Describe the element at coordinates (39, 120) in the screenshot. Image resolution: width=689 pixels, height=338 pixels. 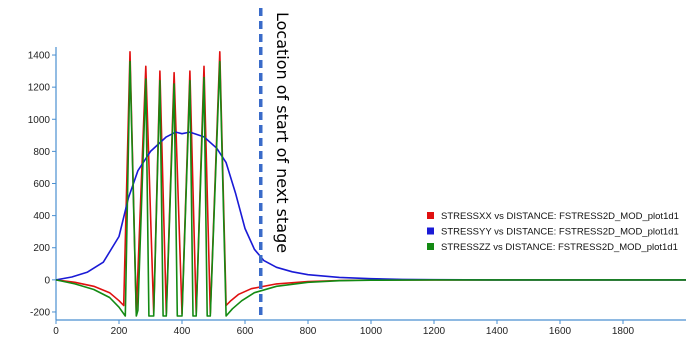
I see `y-tick-label: 1000` at that location.